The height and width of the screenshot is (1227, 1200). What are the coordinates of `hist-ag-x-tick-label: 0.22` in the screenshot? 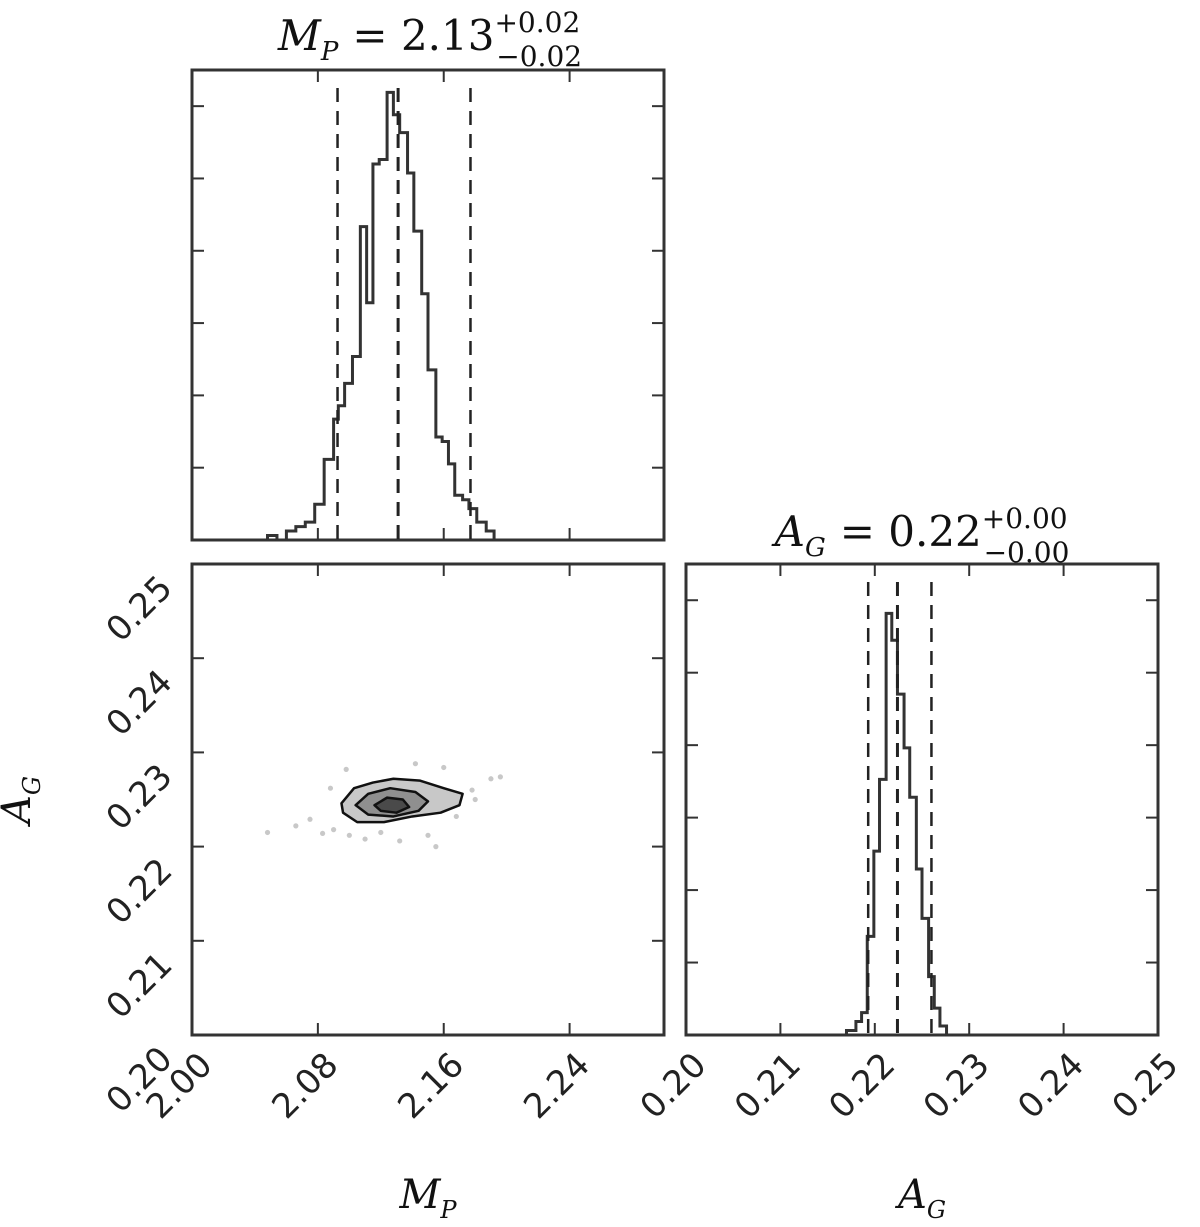 It's located at (862, 1086).